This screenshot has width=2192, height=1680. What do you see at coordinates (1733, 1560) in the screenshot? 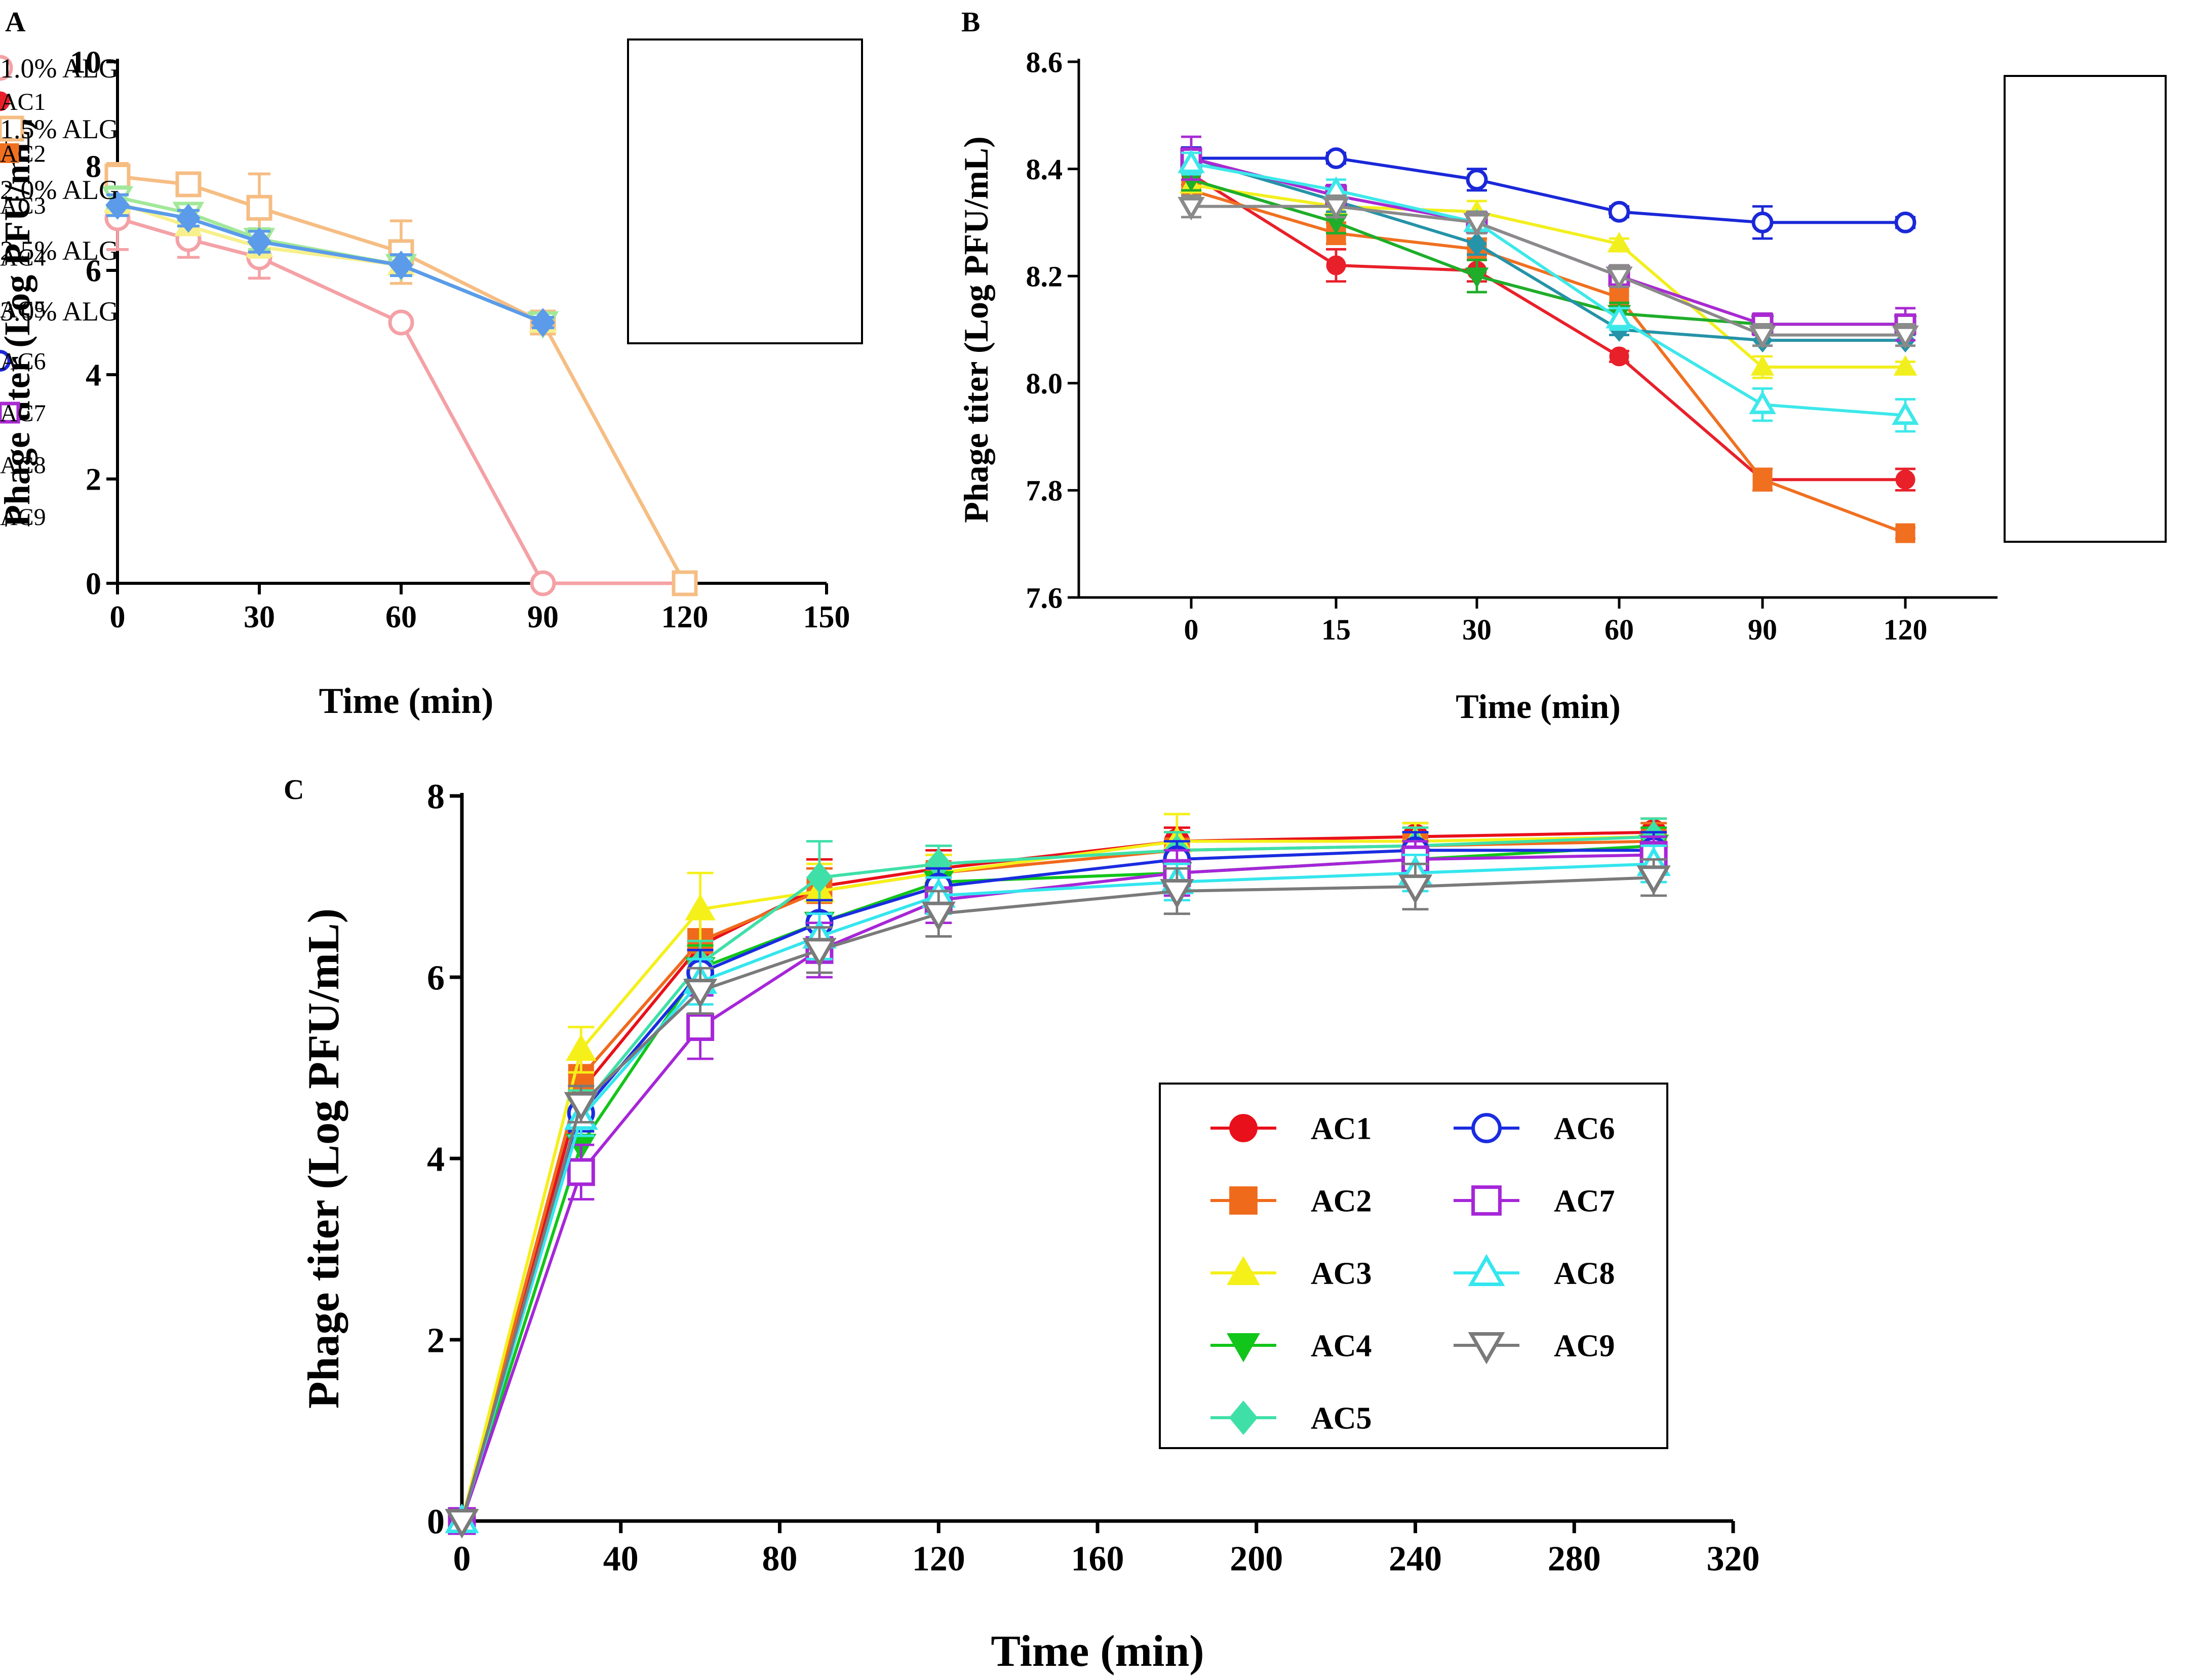
I see `x-tick-label: 320` at bounding box center [1733, 1560].